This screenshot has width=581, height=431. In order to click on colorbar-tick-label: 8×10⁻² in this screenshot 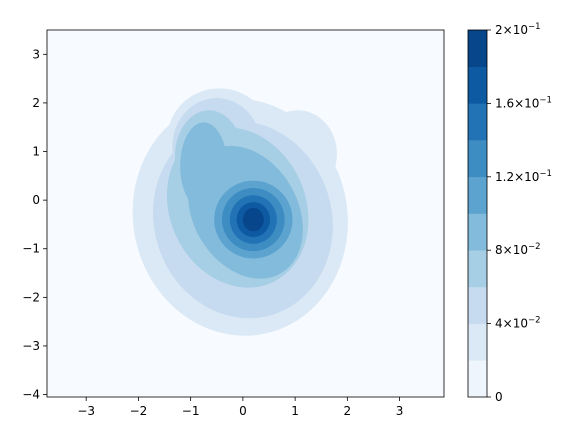, I will do `click(518, 249)`.